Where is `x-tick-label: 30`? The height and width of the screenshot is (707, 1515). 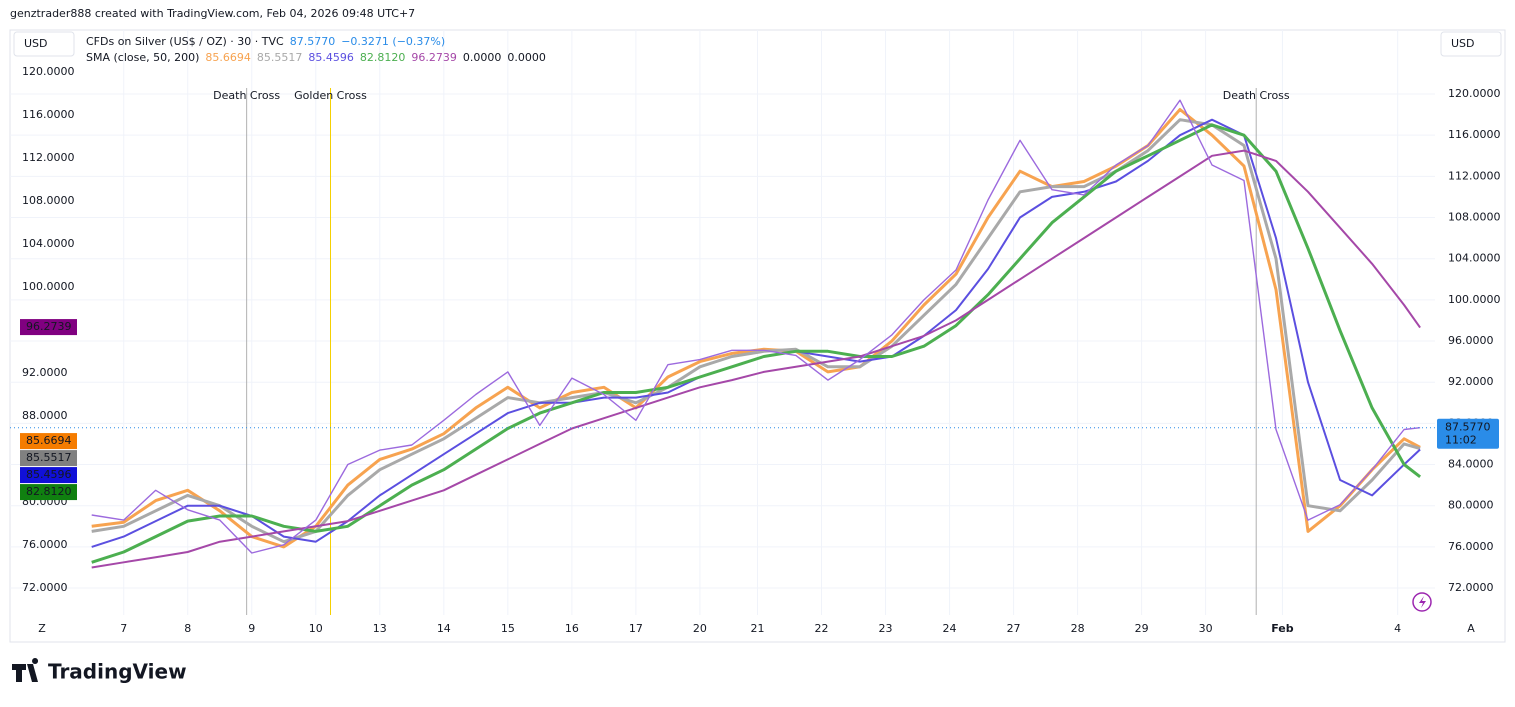
x-tick-label: 30 is located at coordinates (1206, 628).